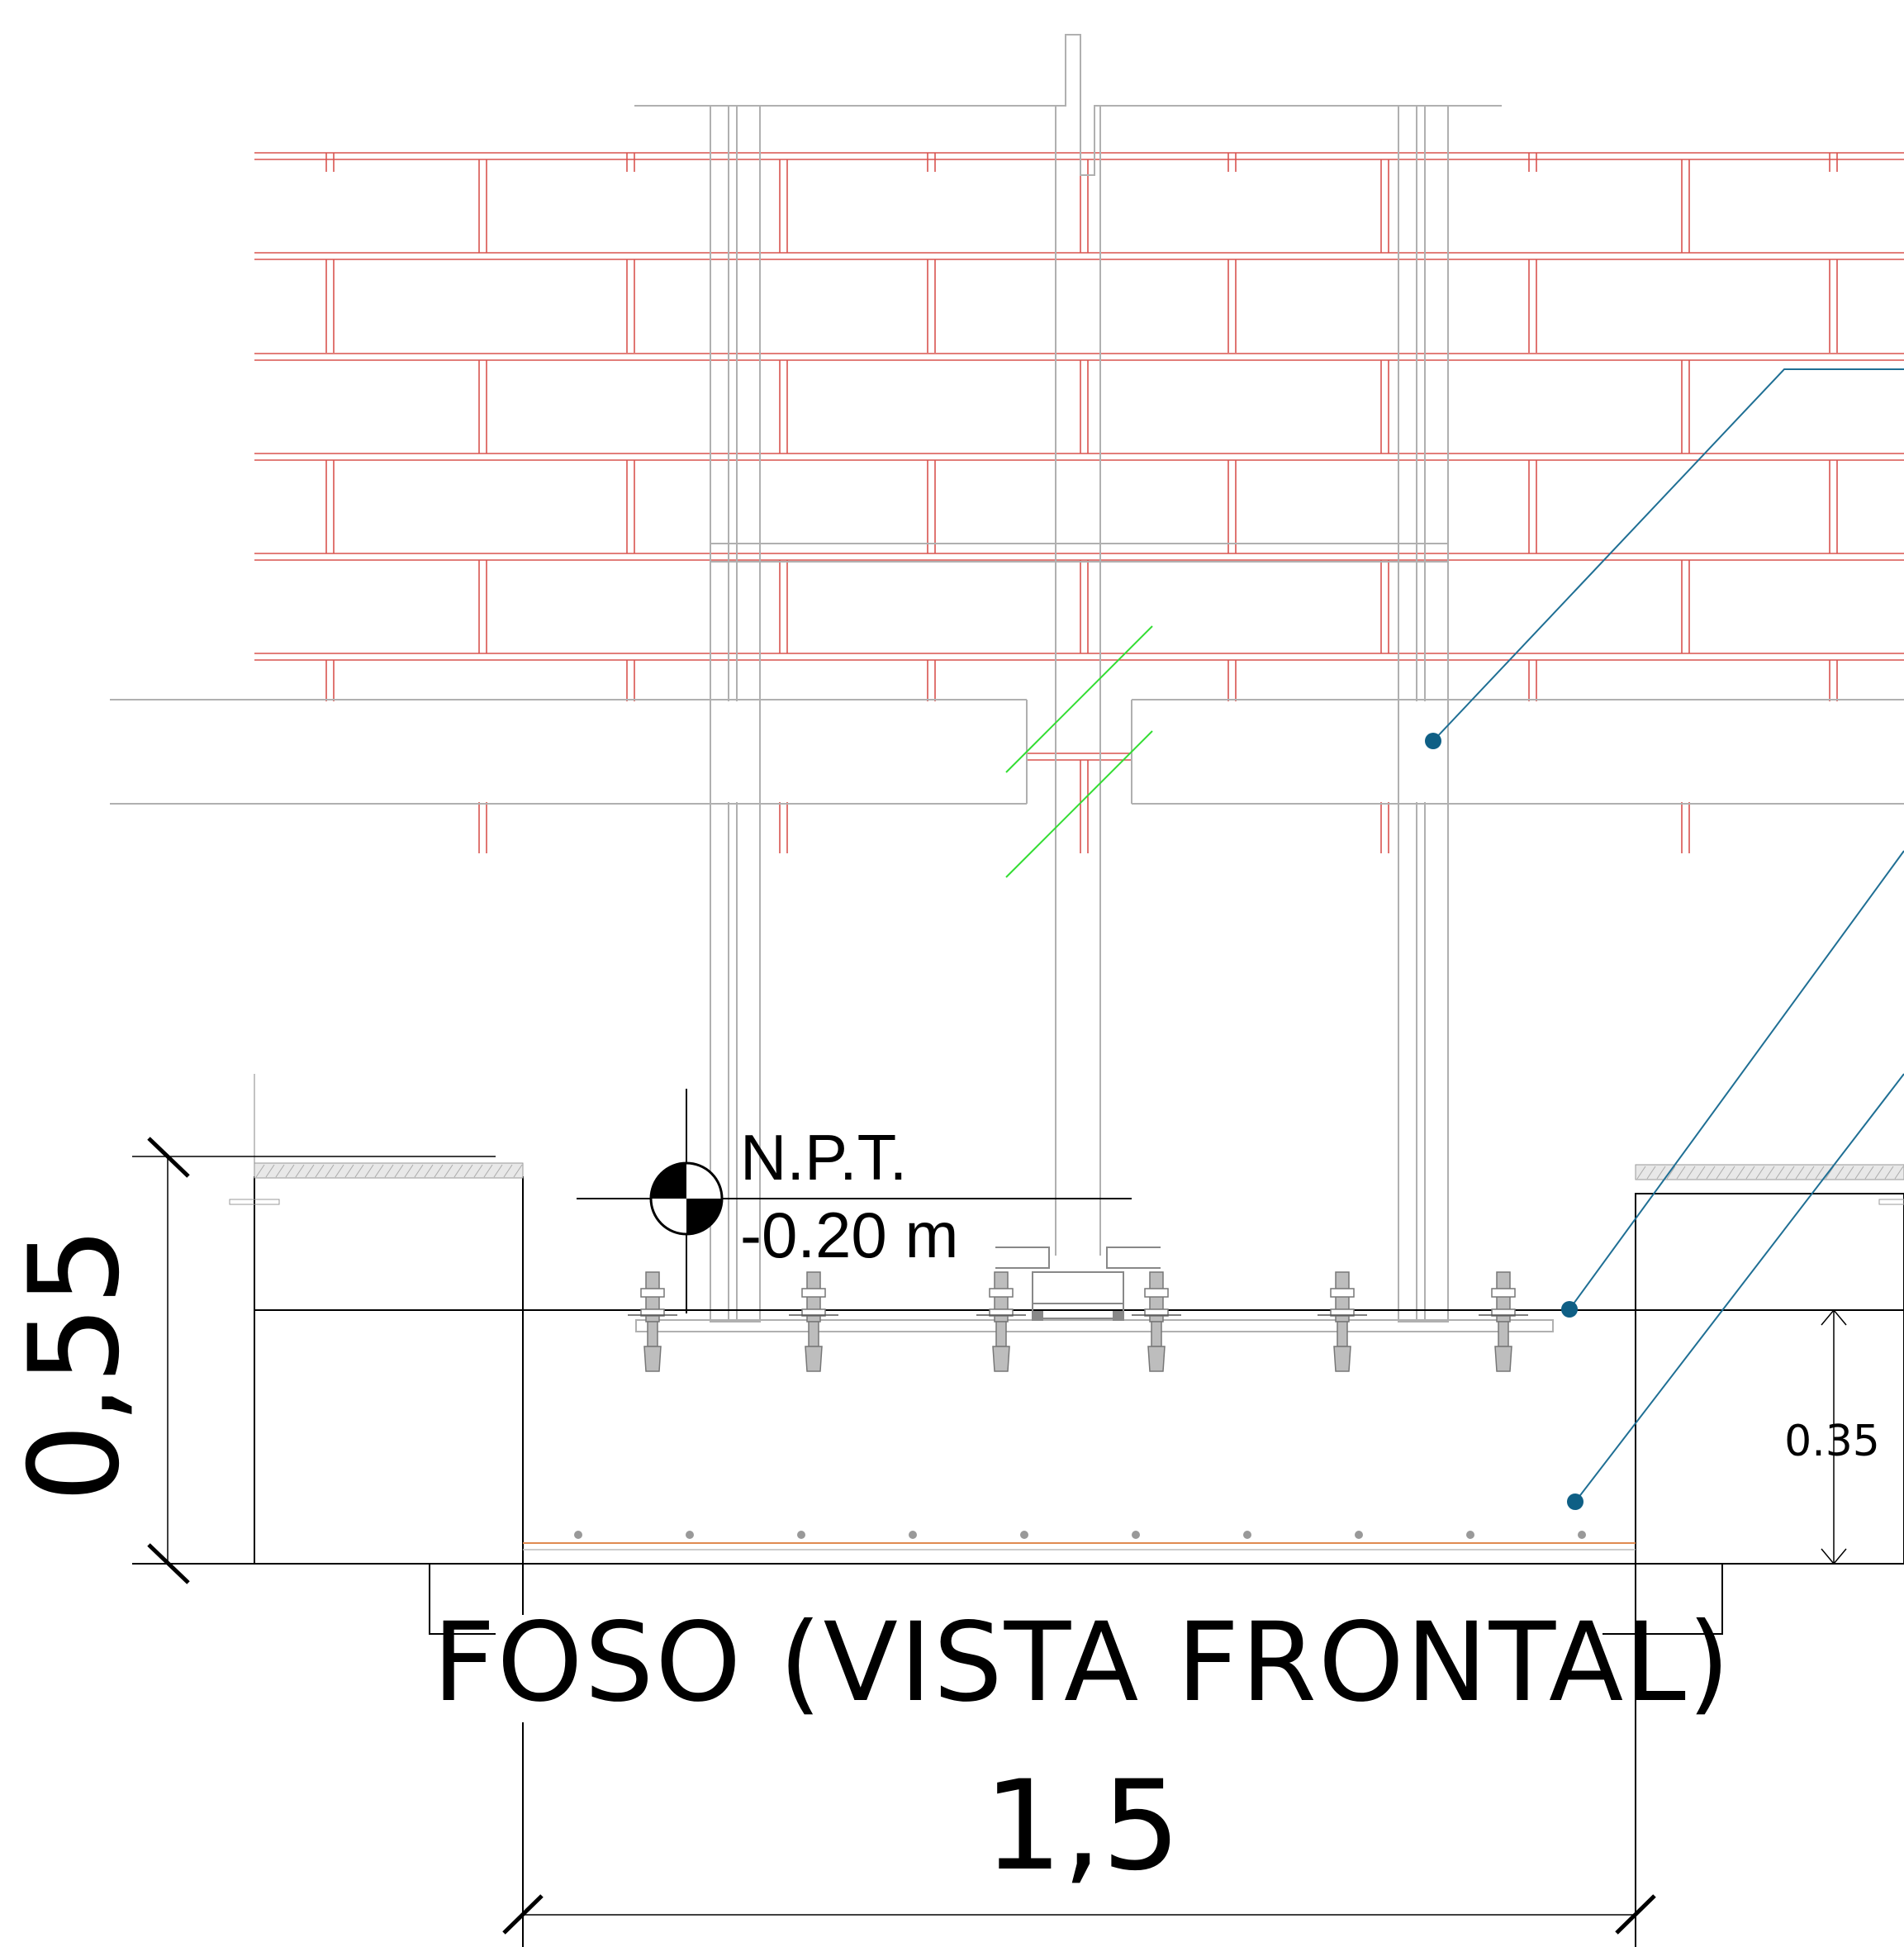 The width and height of the screenshot is (1904, 1947). I want to click on level-marker-icon, so click(854, 1201).